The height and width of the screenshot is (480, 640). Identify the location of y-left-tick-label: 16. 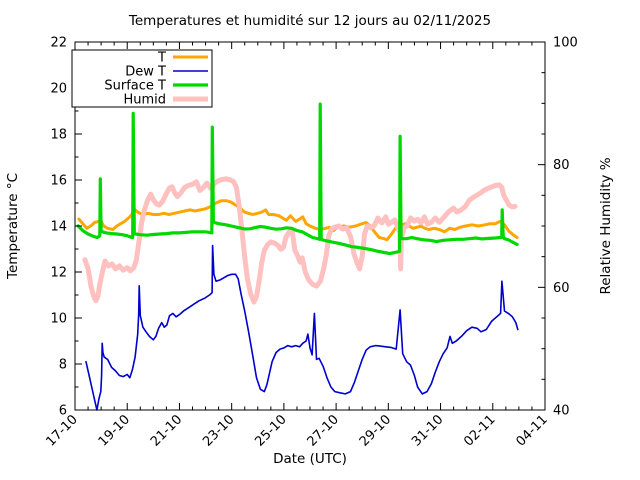
(58, 181).